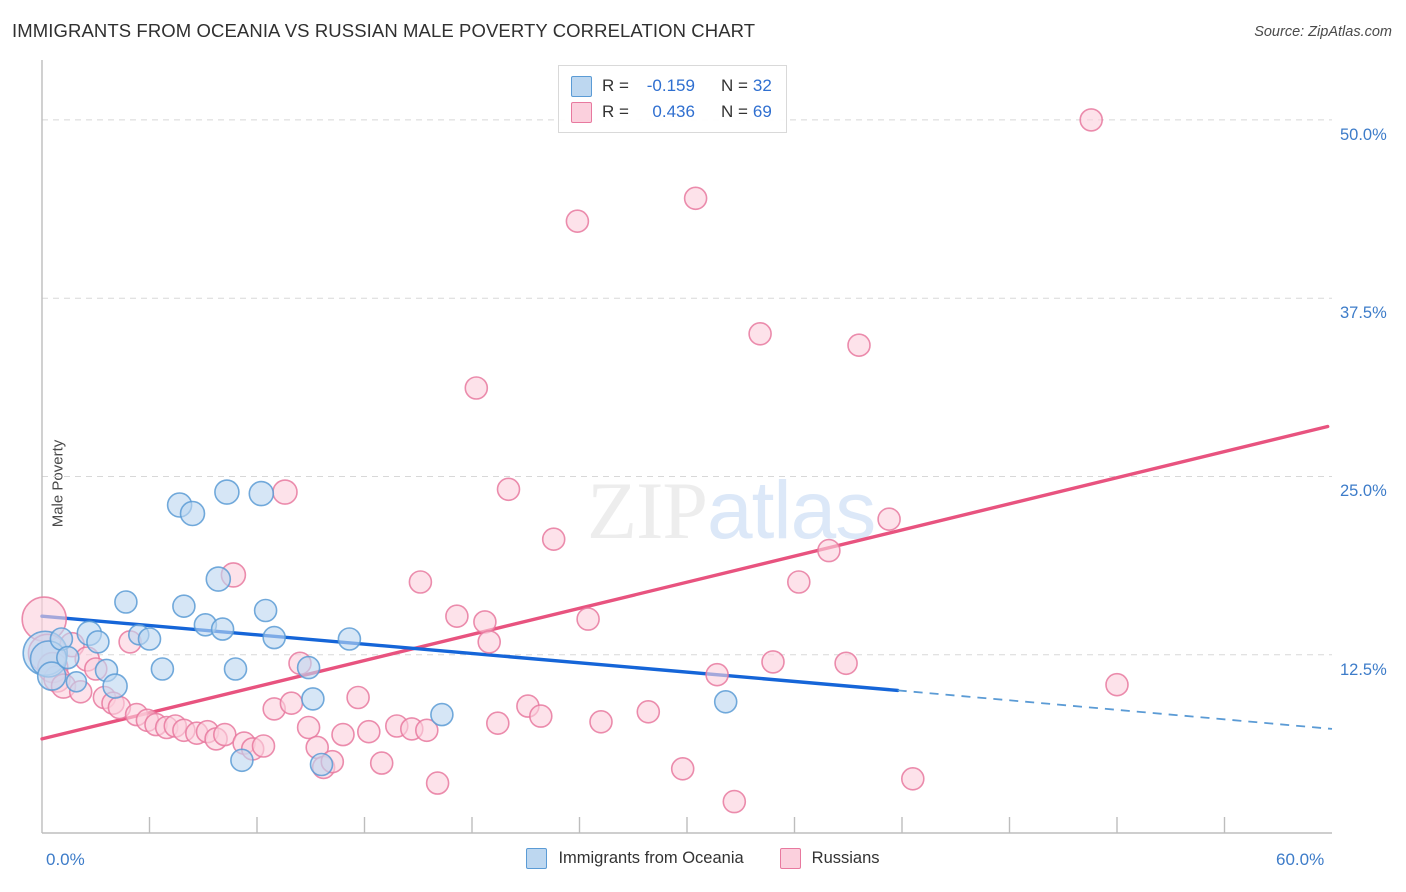  I want to click on y-tick-label: 12.5%, so click(1363, 669).